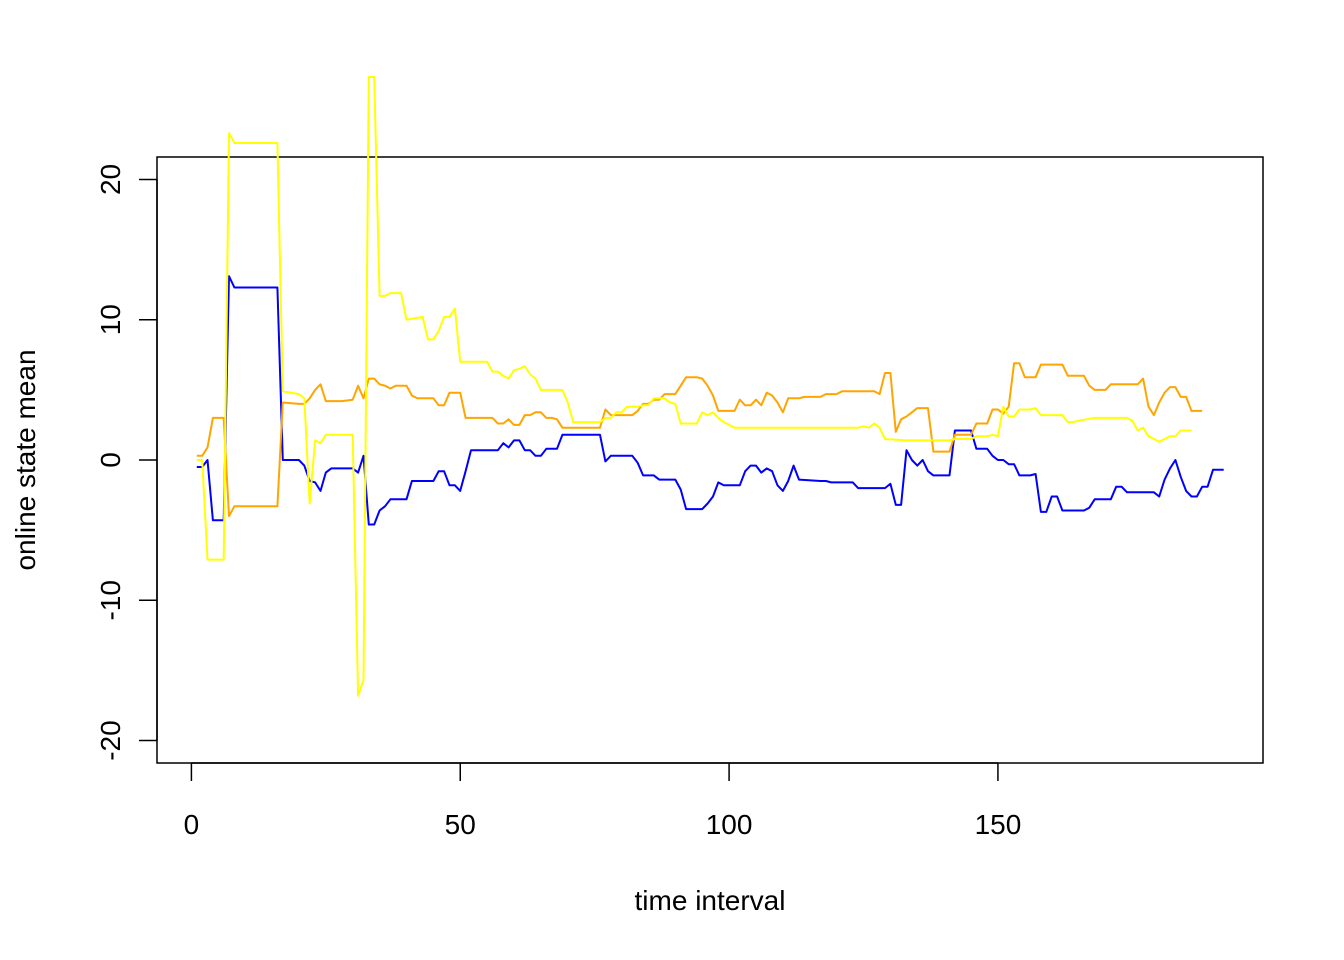 The height and width of the screenshot is (960, 1344). Describe the element at coordinates (110, 319) in the screenshot. I see `y-tick-label: 10` at that location.